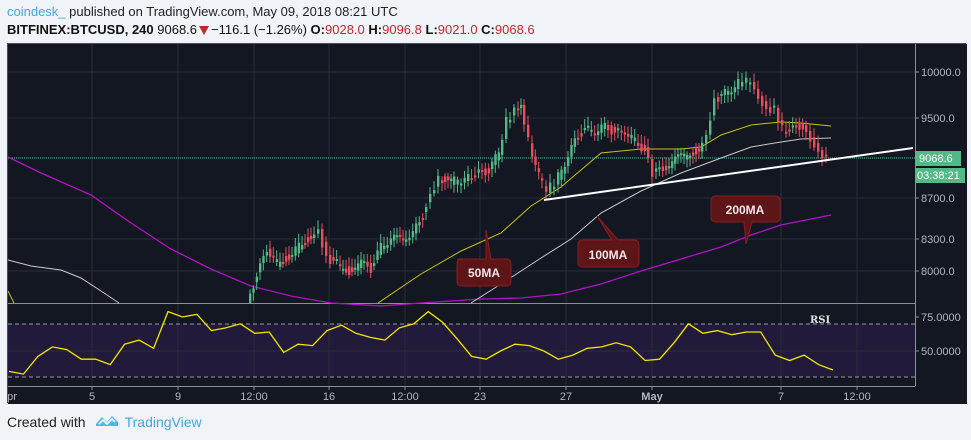  Describe the element at coordinates (938, 119) in the screenshot. I see `price-tick: 9500.0` at that location.